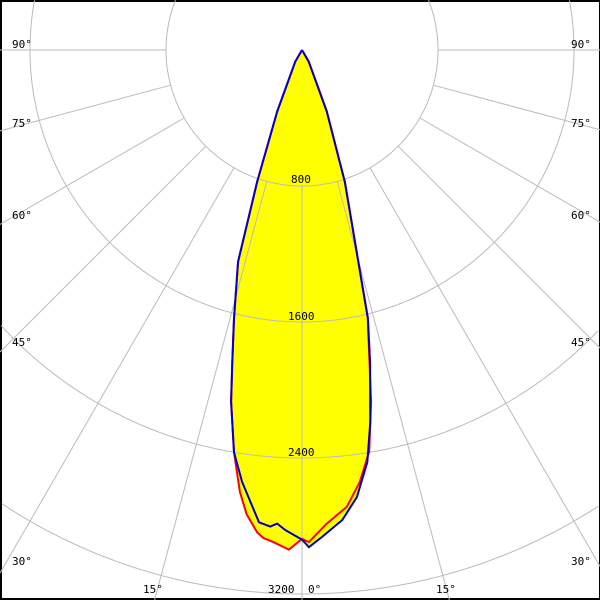  Describe the element at coordinates (315, 589) in the screenshot. I see `angle-label-0: 0°` at that location.